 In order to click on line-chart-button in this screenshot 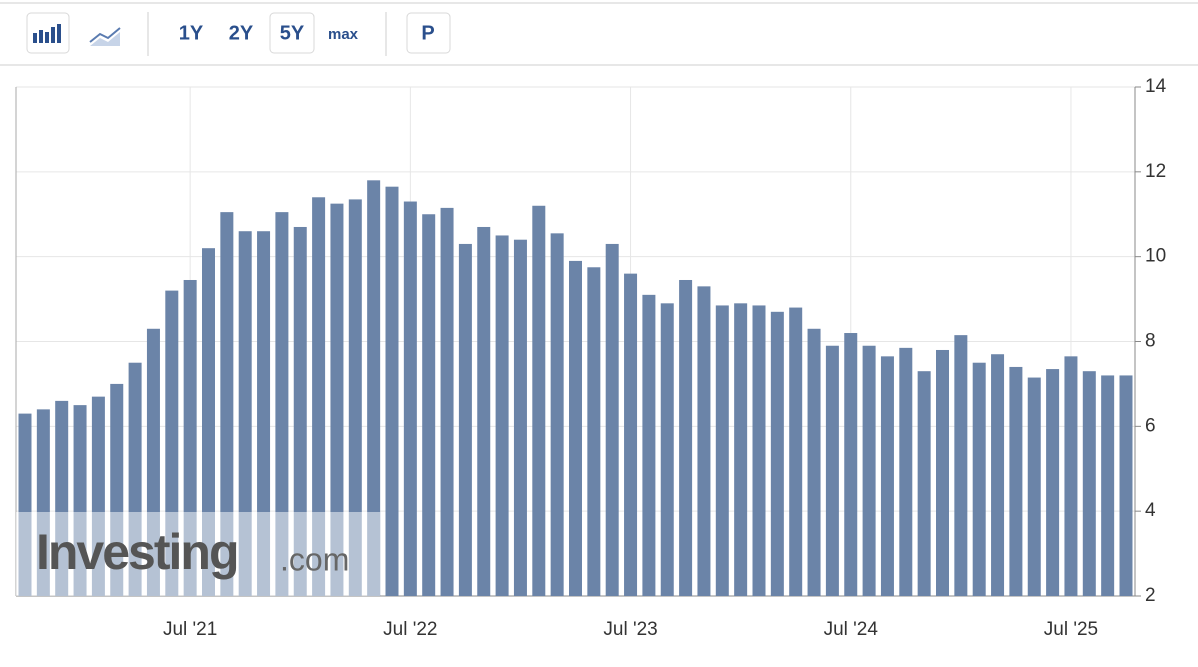, I will do `click(105, 36)`.